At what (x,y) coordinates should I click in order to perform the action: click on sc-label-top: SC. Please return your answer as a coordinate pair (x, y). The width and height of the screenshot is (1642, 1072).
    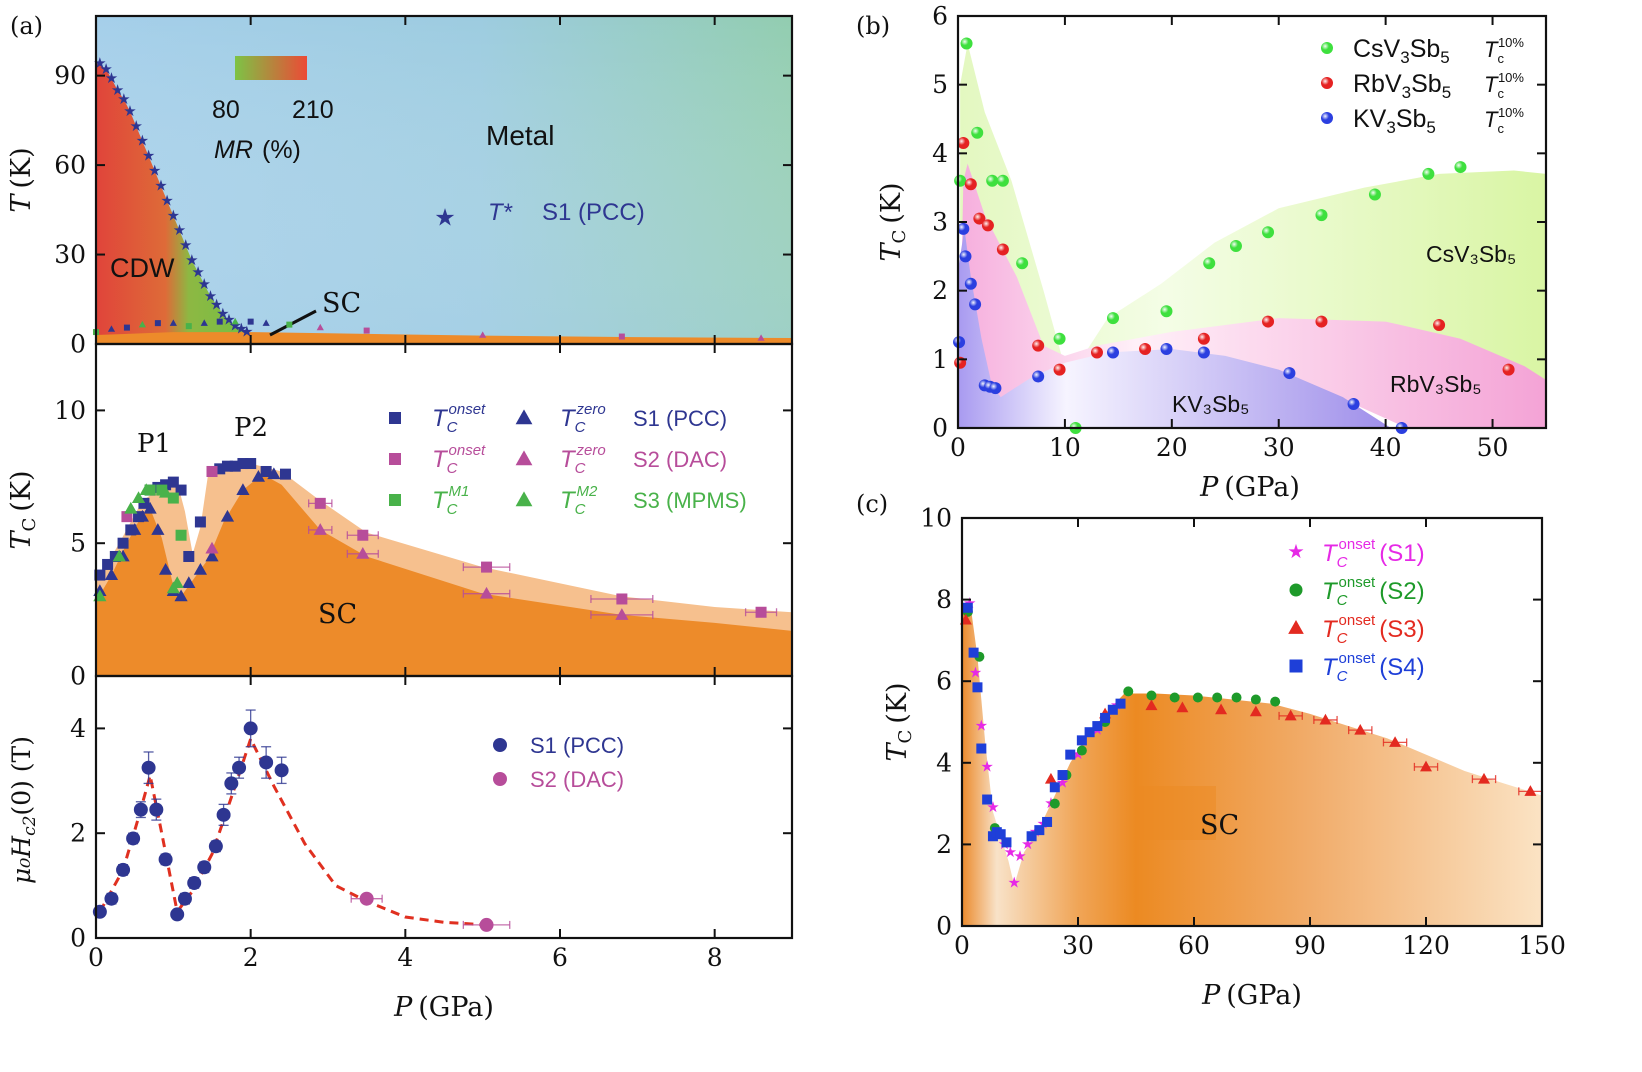
    Looking at the image, I should click on (341, 303).